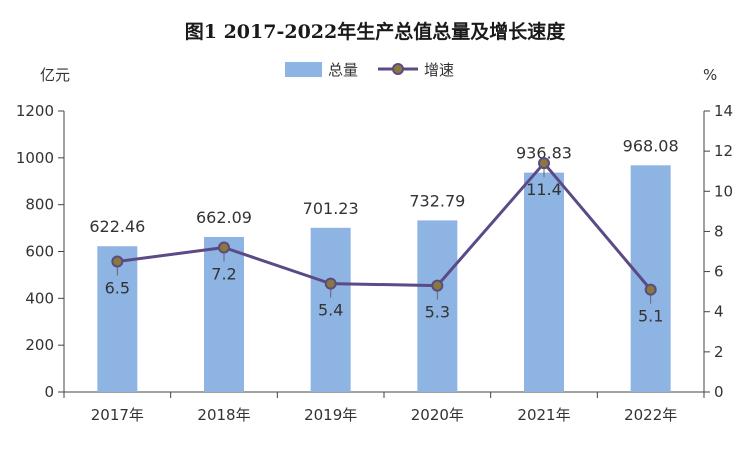  Describe the element at coordinates (719, 392) in the screenshot. I see `right-tick-label: 0` at that location.